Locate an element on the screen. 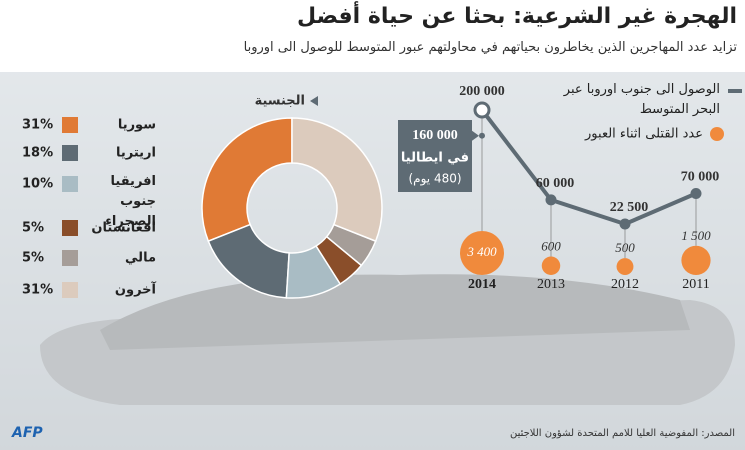  legend-label: آخرون is located at coordinates (136, 289).